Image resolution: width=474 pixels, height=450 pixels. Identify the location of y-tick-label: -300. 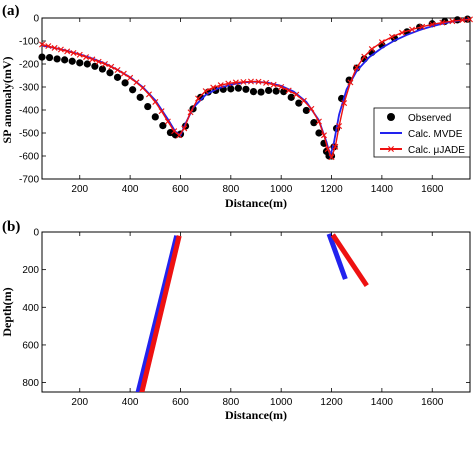
(29, 88).